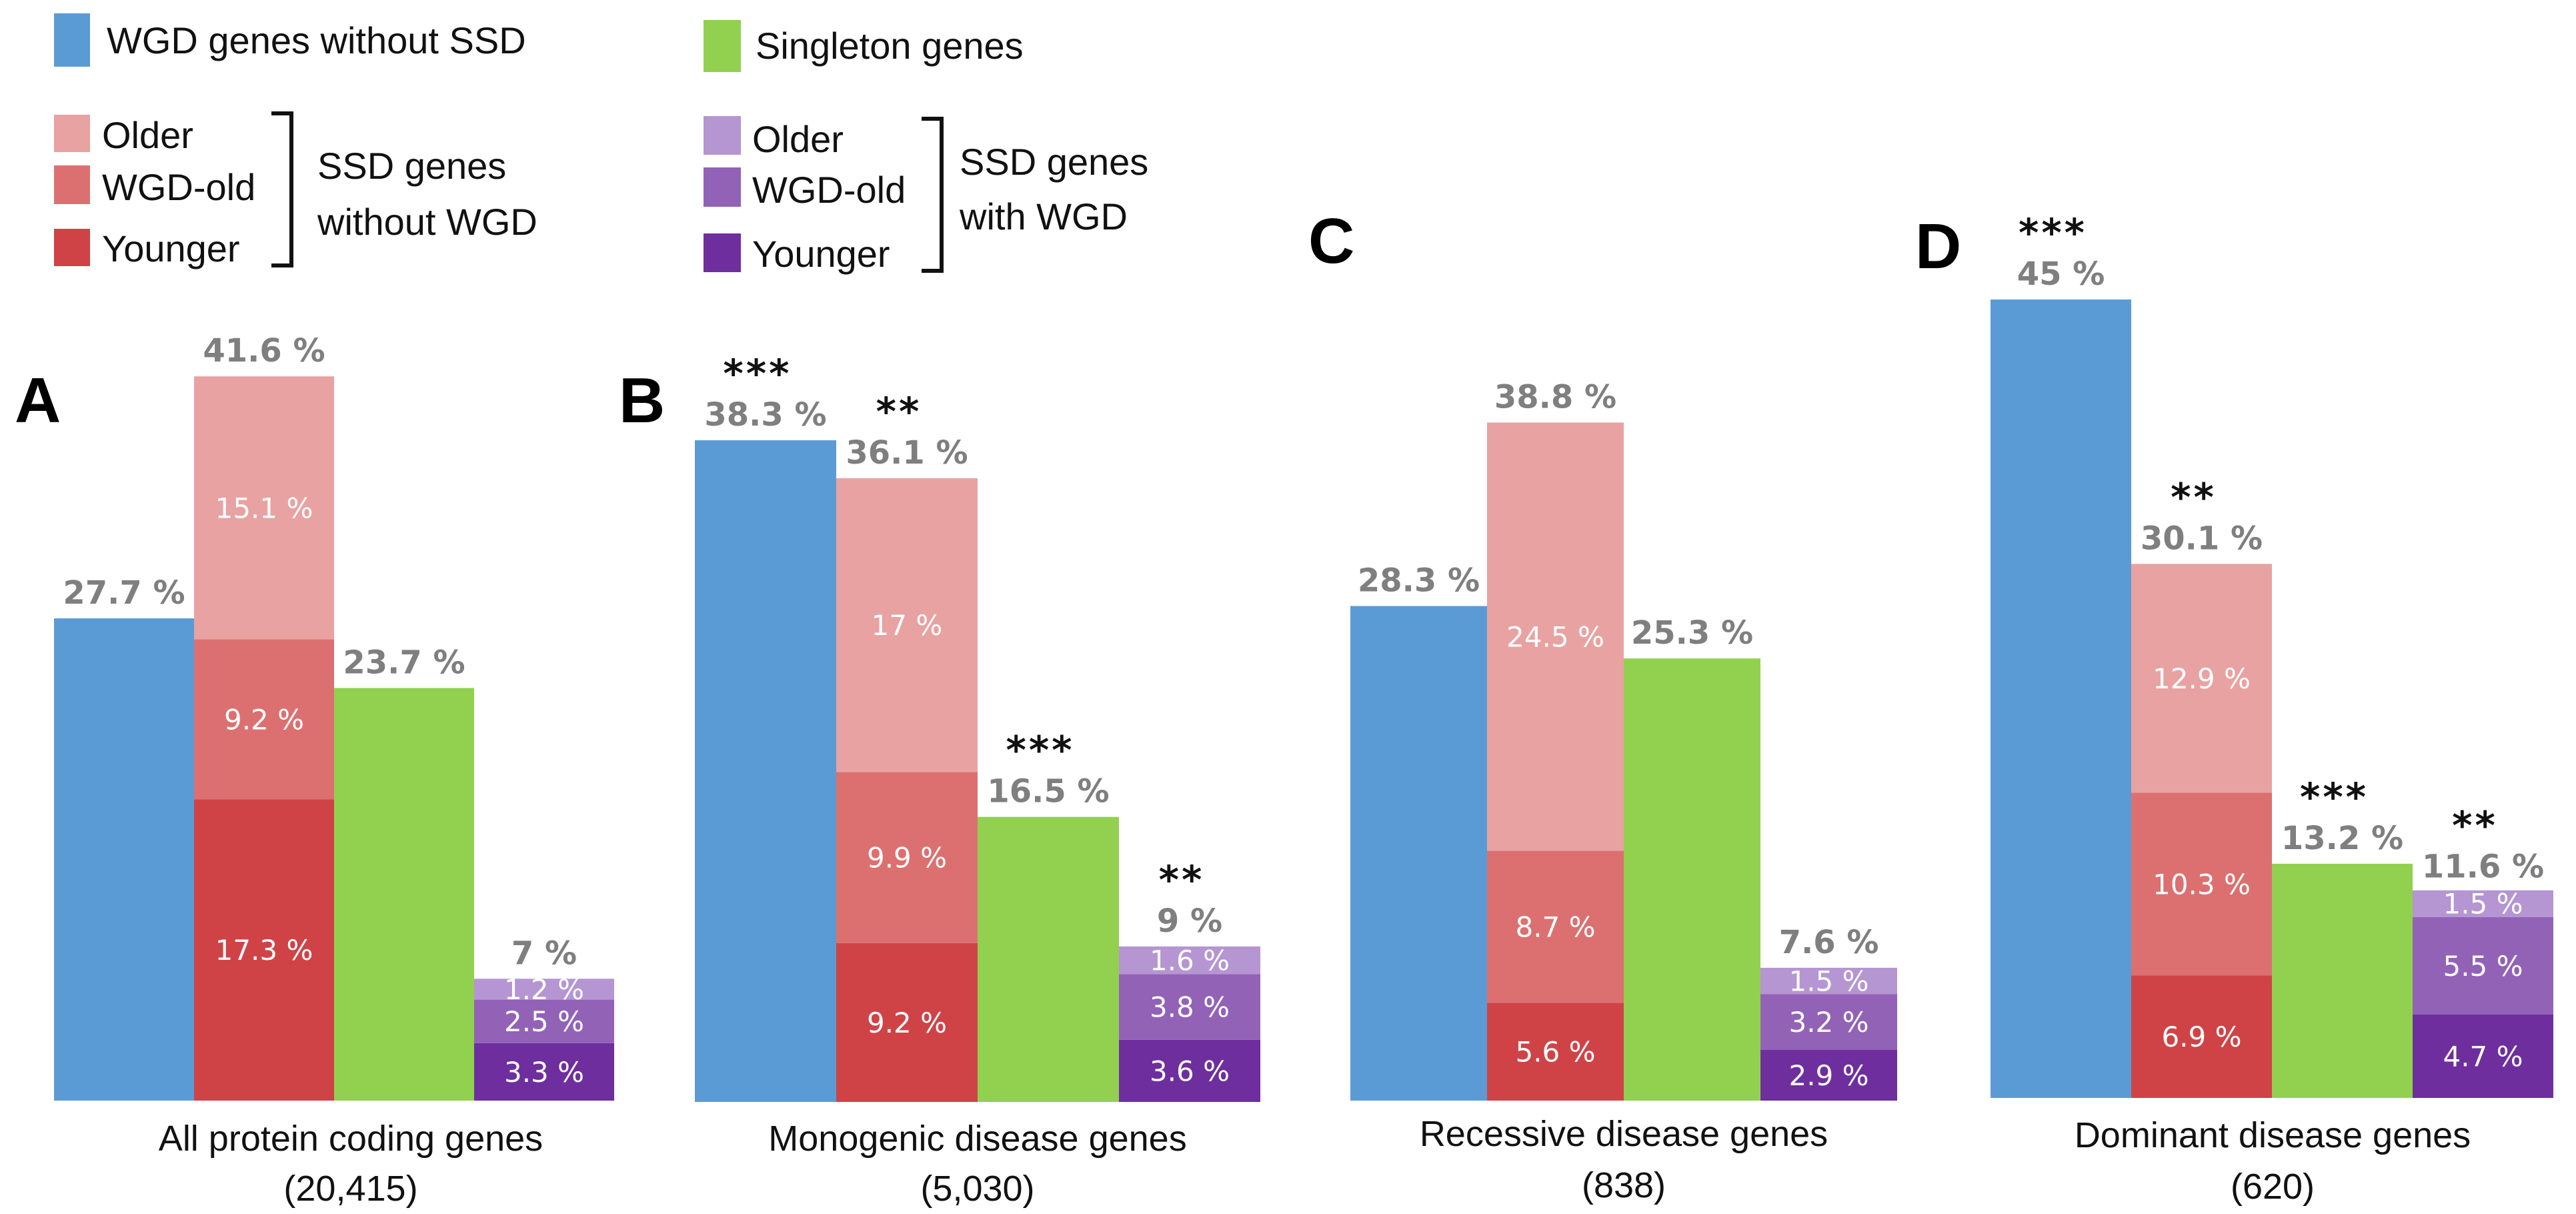  What do you see at coordinates (1048, 791) in the screenshot?
I see `panel-b-bar-singleton-genes-total-label: 16.5 %` at bounding box center [1048, 791].